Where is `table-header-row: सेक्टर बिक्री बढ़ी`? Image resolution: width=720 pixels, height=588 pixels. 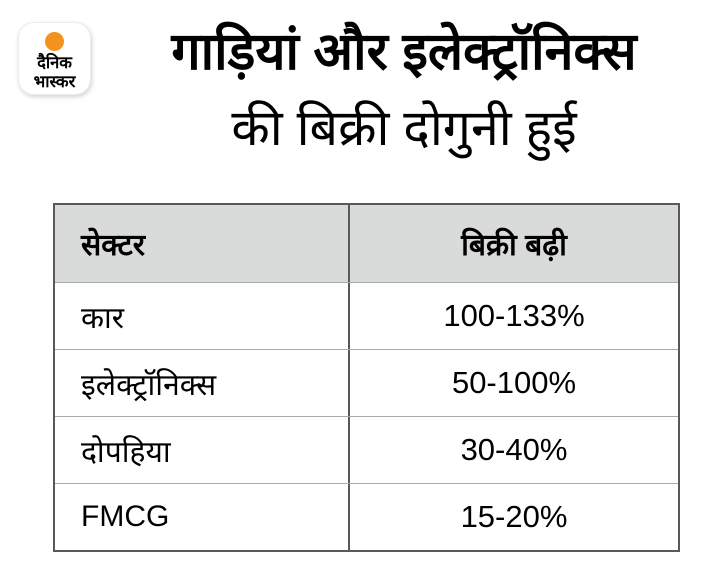 table-header-row: सेक्टर बिक्री बढ़ी is located at coordinates (366, 243).